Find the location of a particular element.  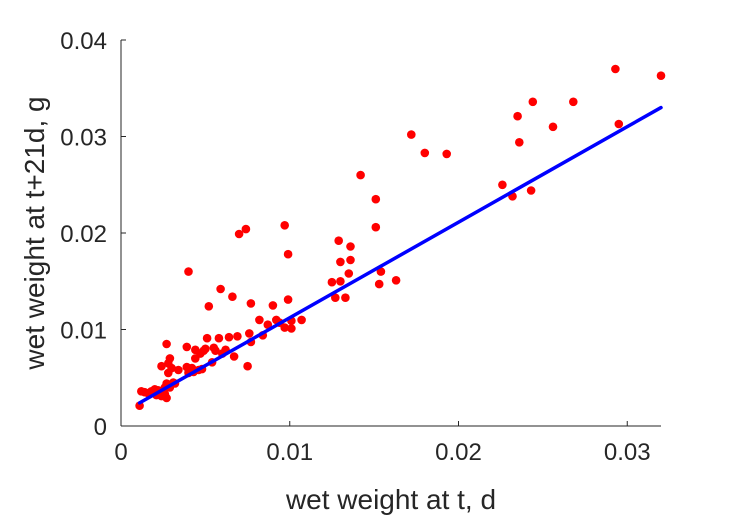

x-axis-label: wet weight at t, d is located at coordinates (390, 499).